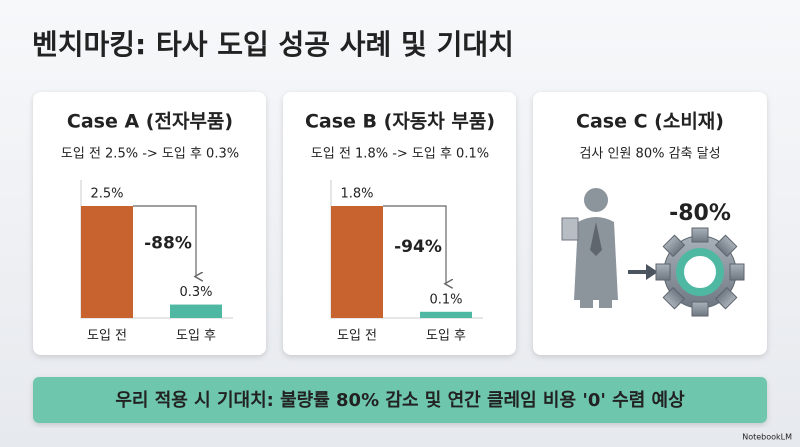 The width and height of the screenshot is (800, 447). I want to click on value-label: 2.5%, so click(106, 194).